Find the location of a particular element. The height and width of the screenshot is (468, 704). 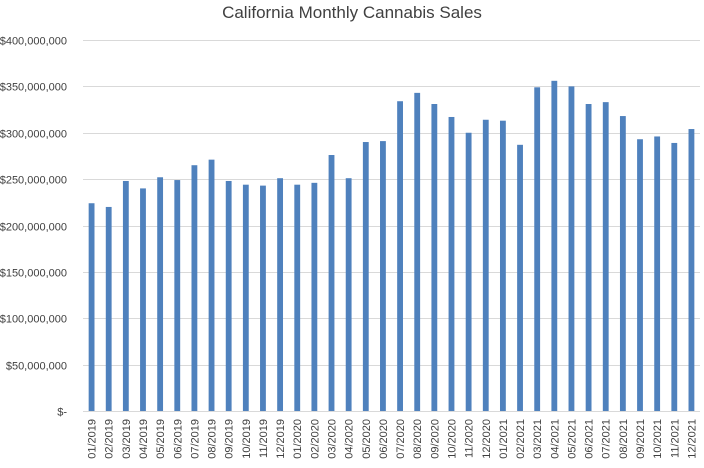

x-tick-label: 06/2021 is located at coordinates (590, 439).